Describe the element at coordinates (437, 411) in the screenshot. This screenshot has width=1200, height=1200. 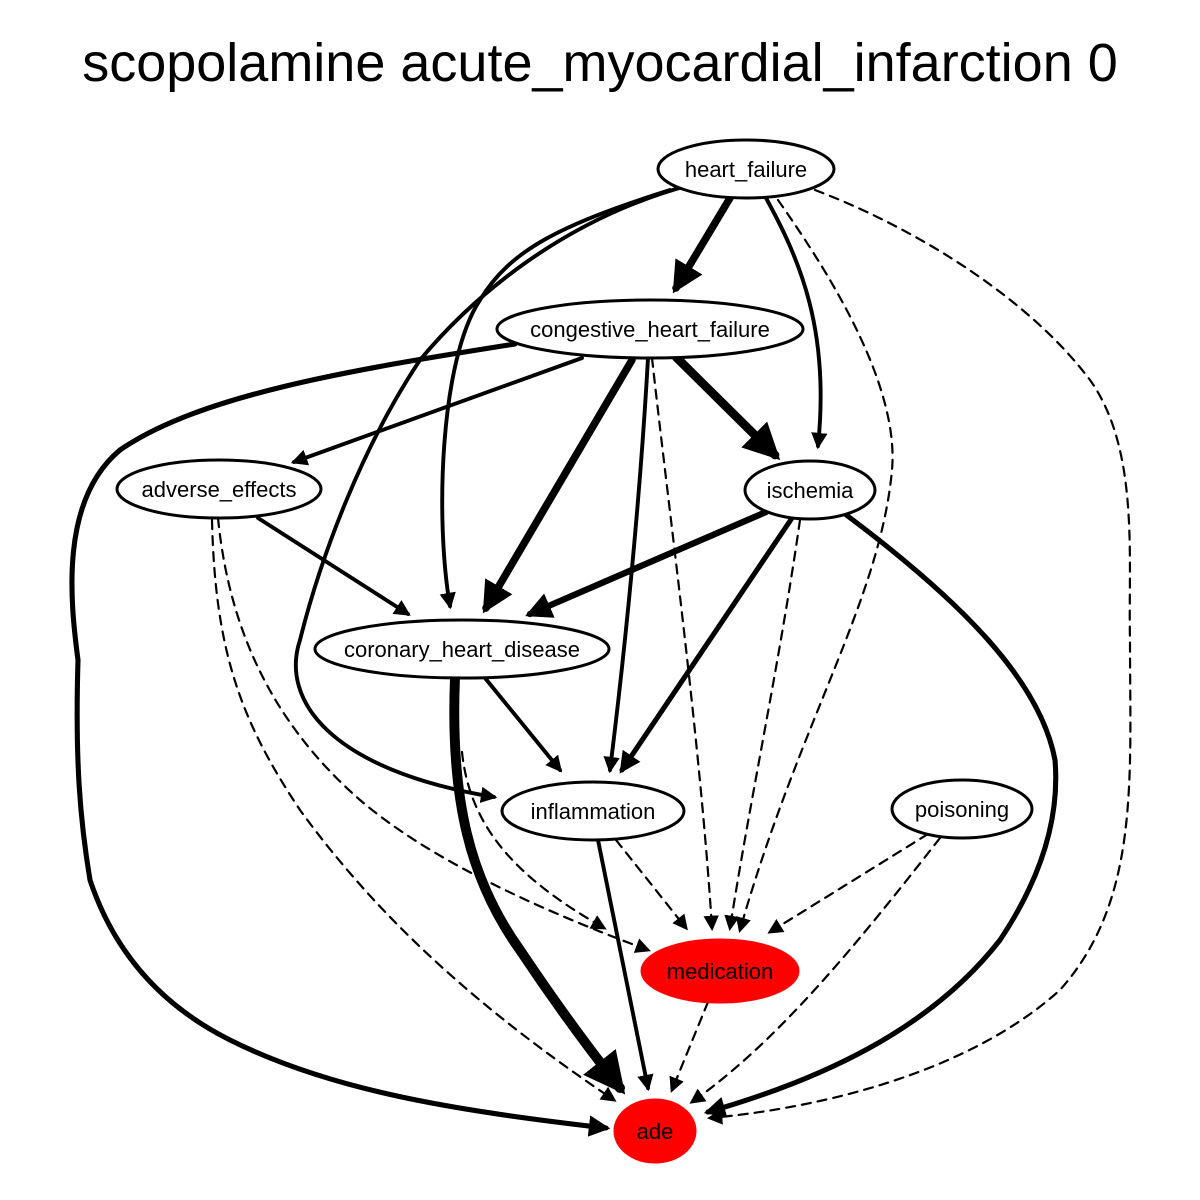
I see `edge-congestive_heart_failure-to-adverse_effects` at that location.